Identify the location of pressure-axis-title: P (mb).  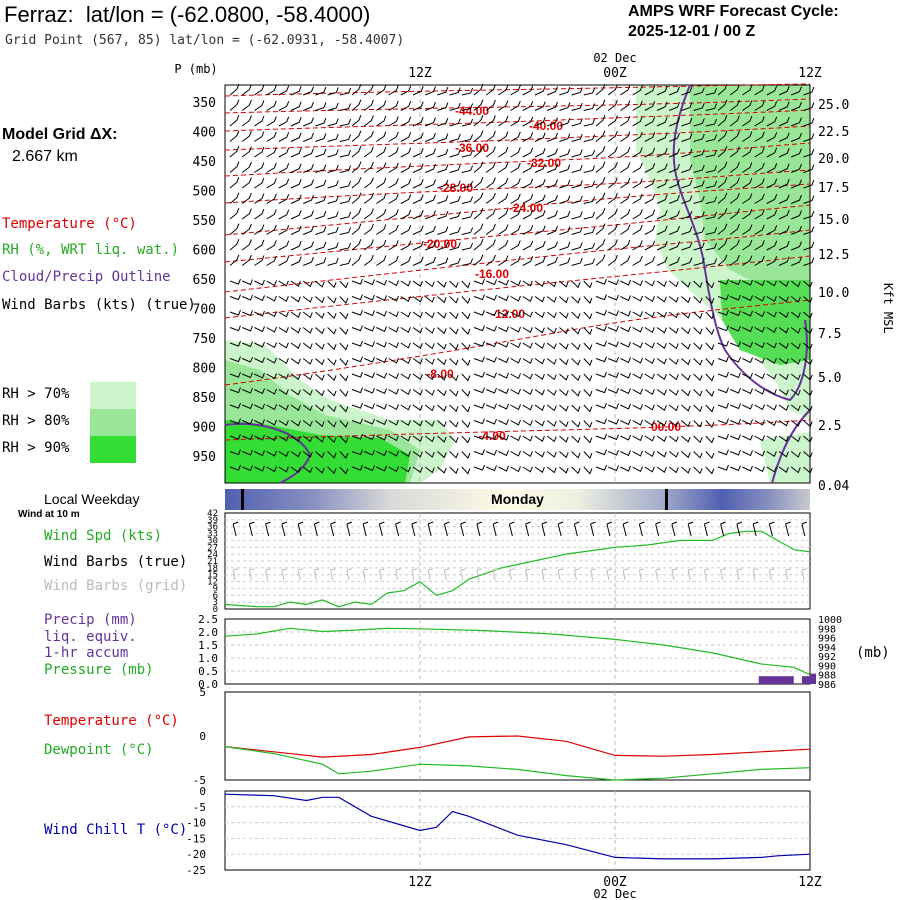
(195, 69).